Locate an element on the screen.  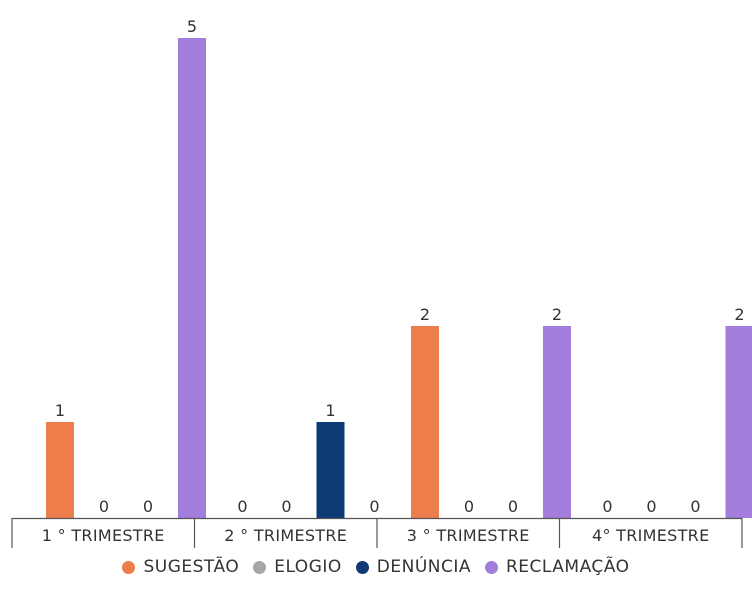
legend-label-denuncia: DENÚNCIA is located at coordinates (423, 567).